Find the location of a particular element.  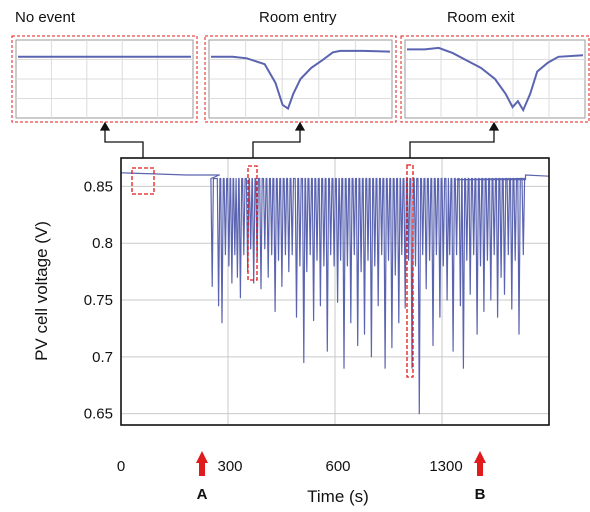

connector-no-event is located at coordinates (124, 146).